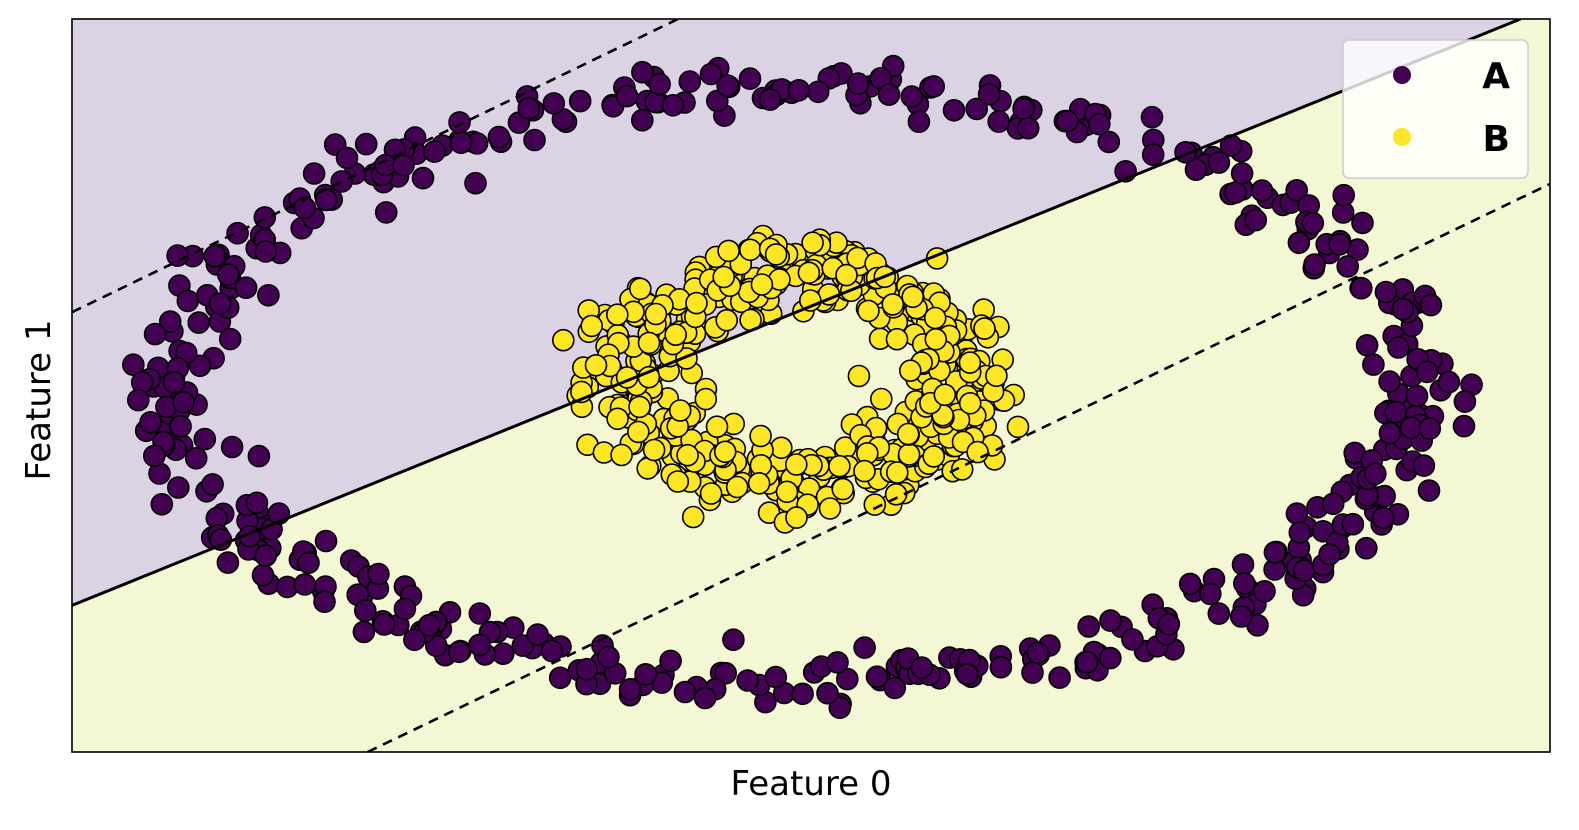 This screenshot has height=830, width=1579. Describe the element at coordinates (39, 400) in the screenshot. I see `y-axis-label: Feature 1` at that location.